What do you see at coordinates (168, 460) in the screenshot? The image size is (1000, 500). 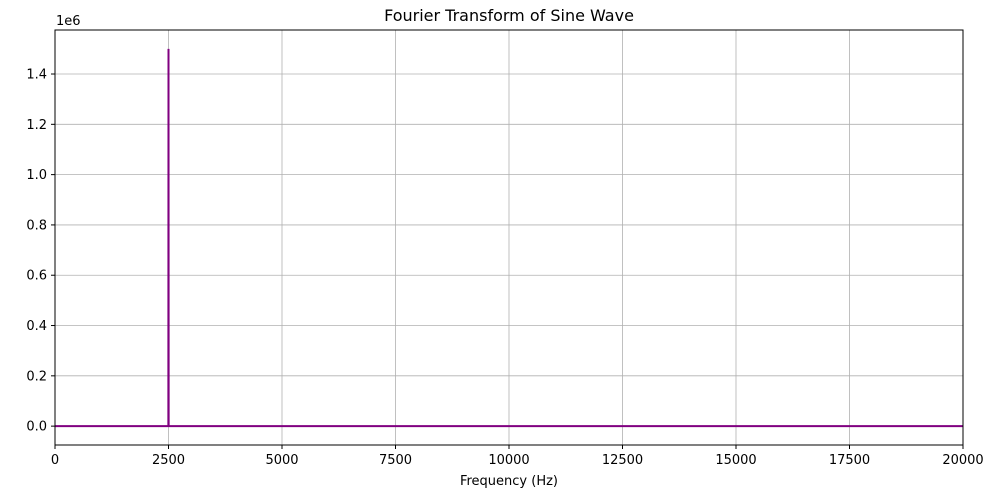 I see `x-tick-label: 2500` at bounding box center [168, 460].